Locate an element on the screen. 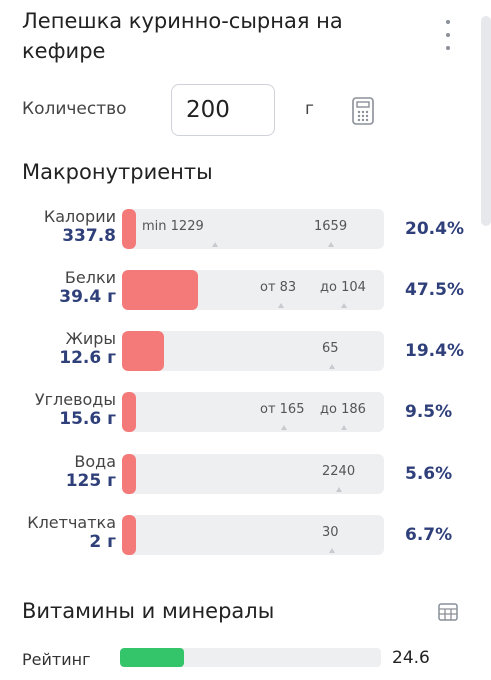 This screenshot has width=491, height=680. macro-label: Жиры is located at coordinates (90, 338).